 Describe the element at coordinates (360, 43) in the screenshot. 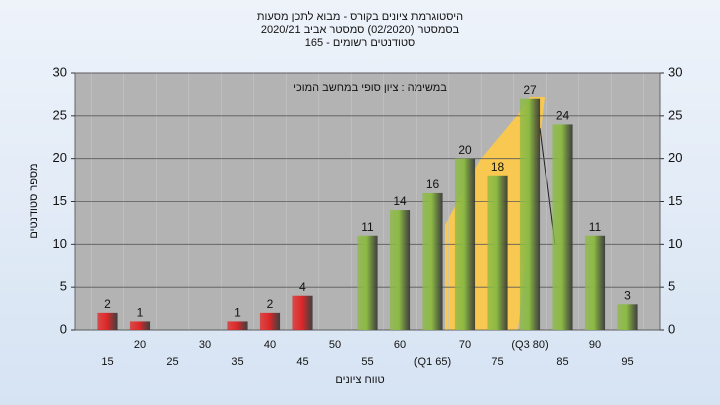

I see `chart-subtitle: סטודנטים רשומים - 165` at that location.